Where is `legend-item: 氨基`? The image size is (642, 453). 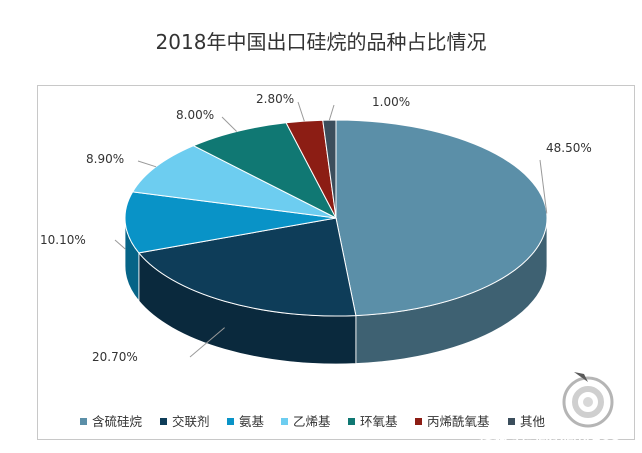 legend-item: 氨基 is located at coordinates (246, 421).